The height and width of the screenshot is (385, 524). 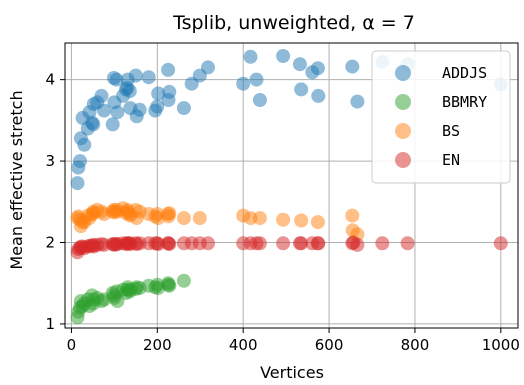 I want to click on x-tick-label: 600, so click(x=329, y=345).